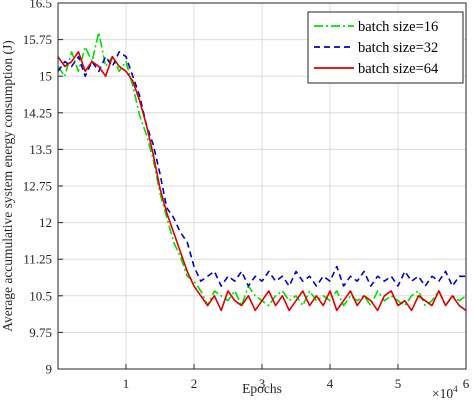 The height and width of the screenshot is (402, 474). What do you see at coordinates (262, 383) in the screenshot?
I see `x-tick-label: 3` at bounding box center [262, 383].